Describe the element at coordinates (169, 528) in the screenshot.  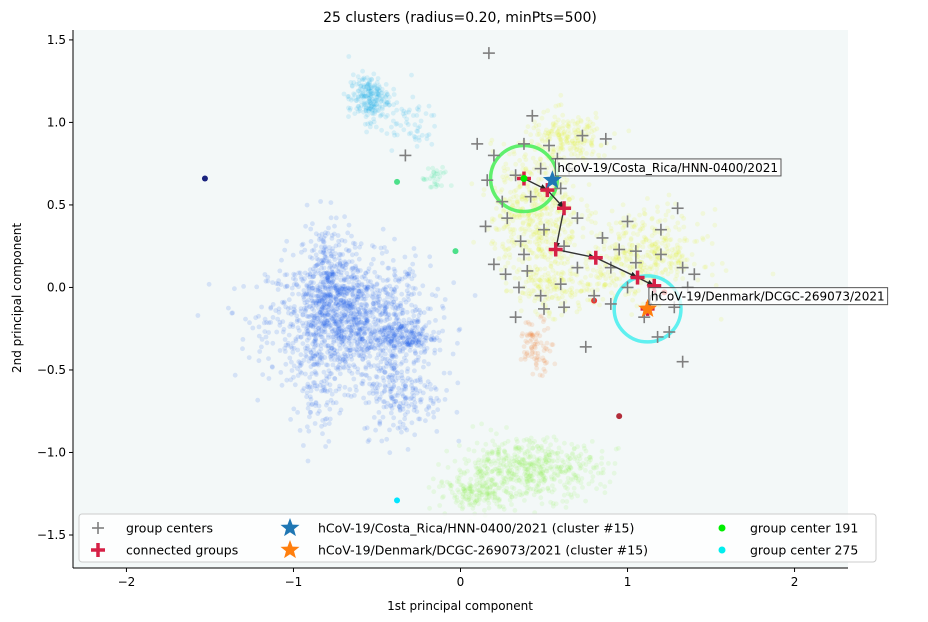
I see `legend-label: group centers` at that location.